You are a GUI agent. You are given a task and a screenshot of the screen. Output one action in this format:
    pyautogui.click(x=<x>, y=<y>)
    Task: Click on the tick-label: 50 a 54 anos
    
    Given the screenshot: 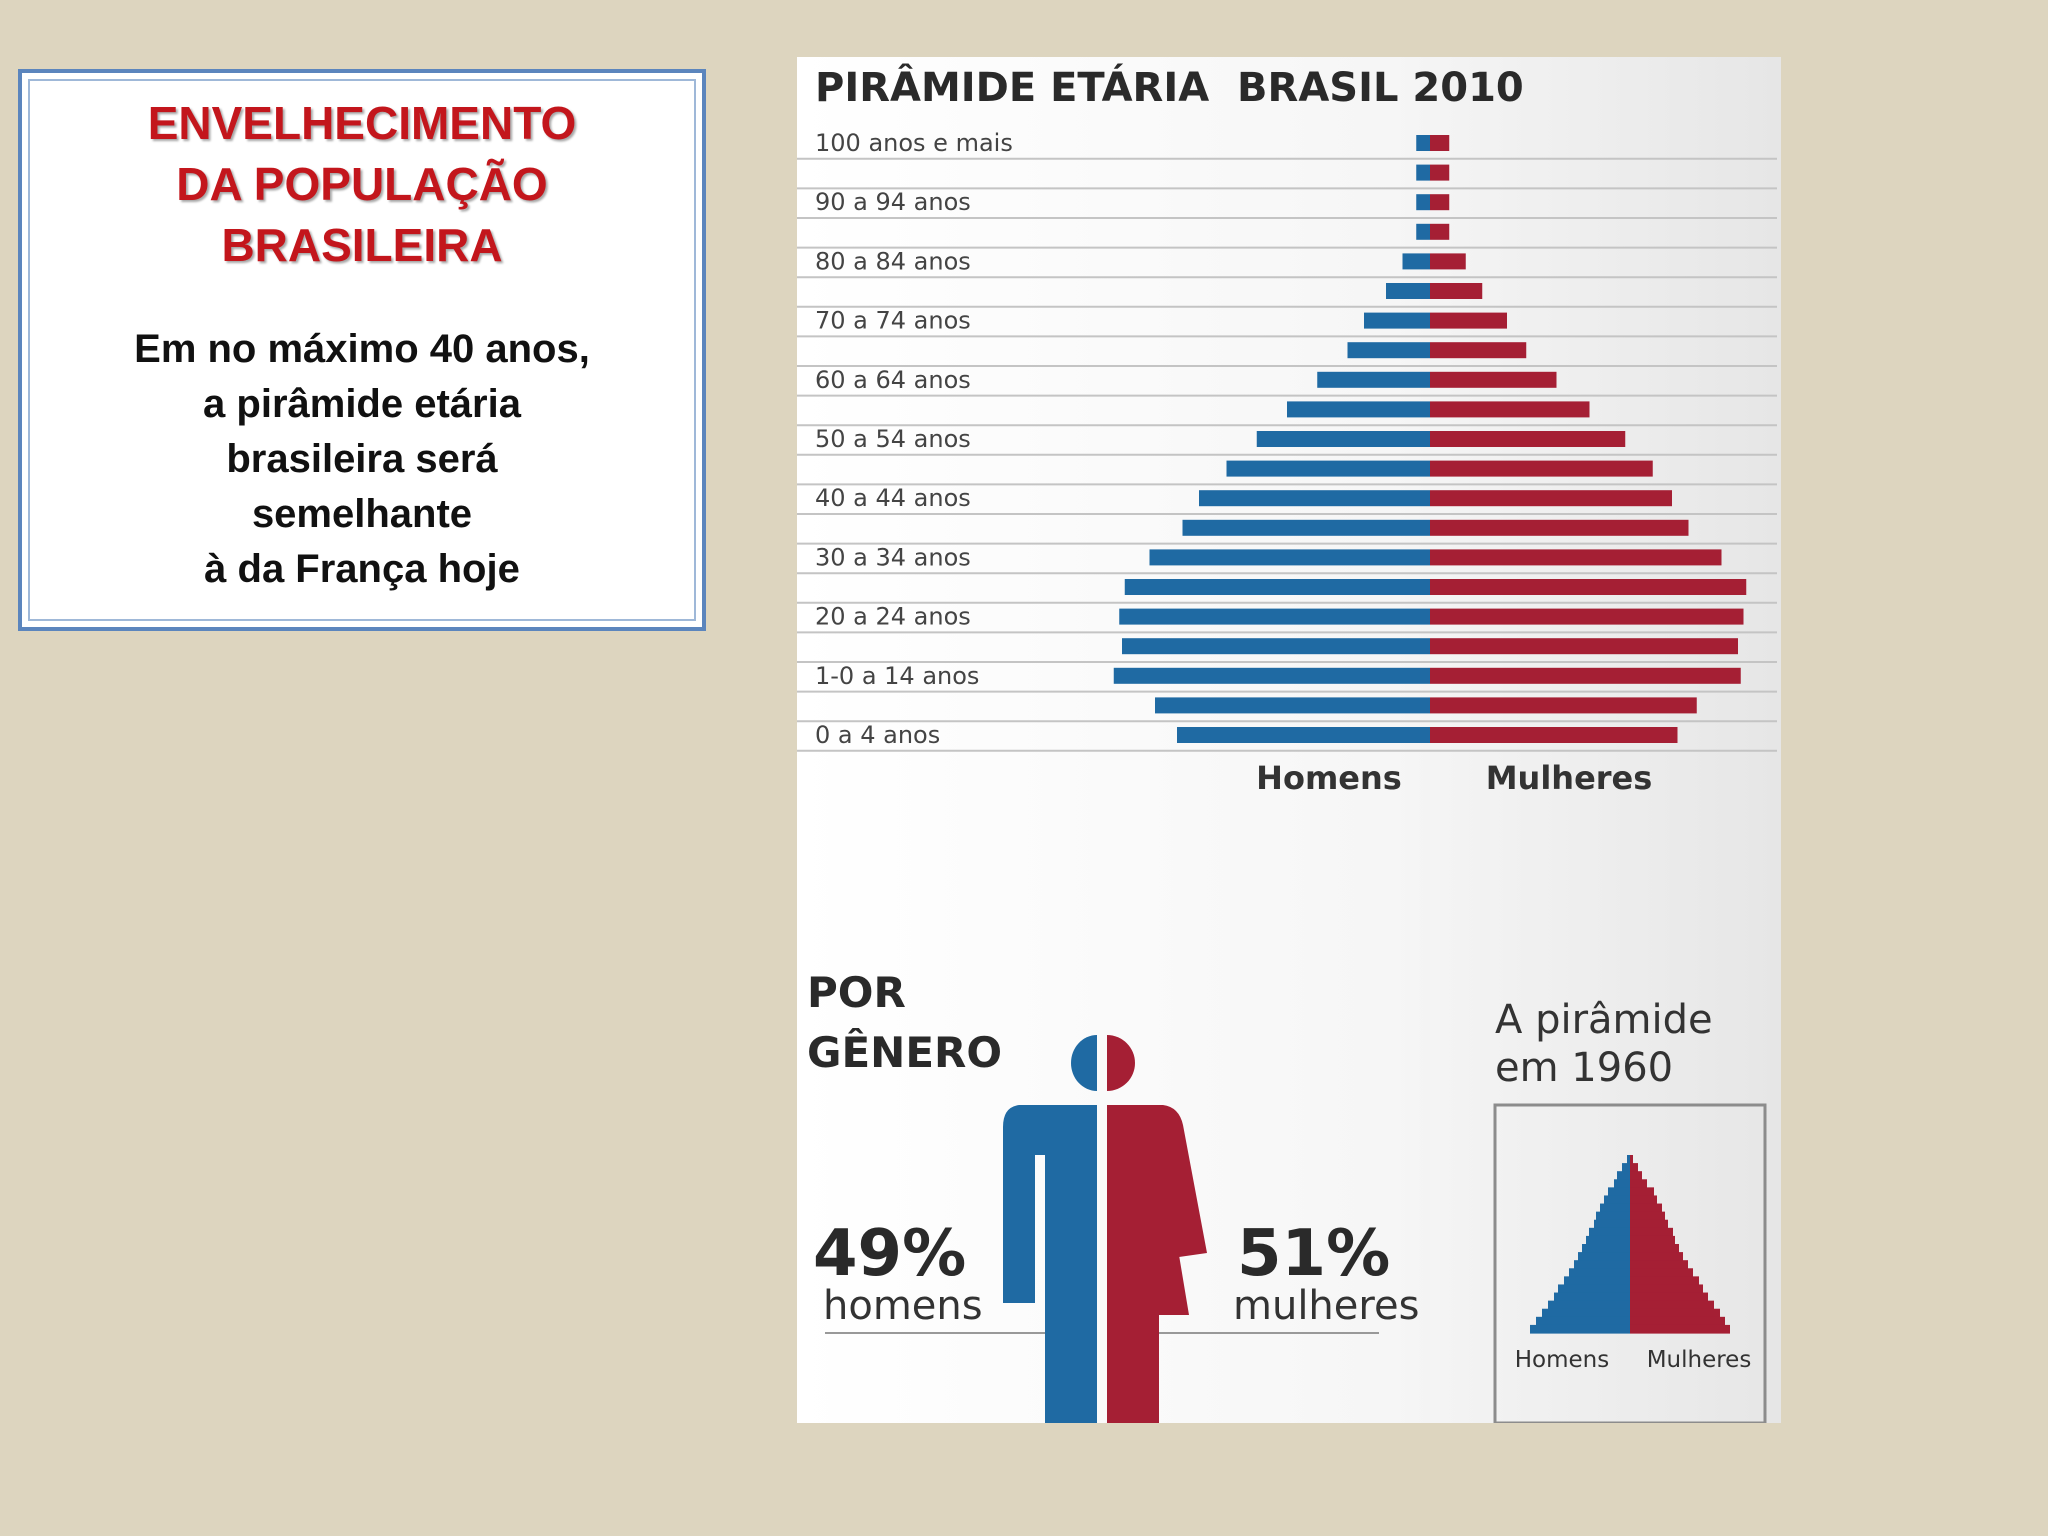 What is the action you would take?
    pyautogui.click(x=893, y=439)
    